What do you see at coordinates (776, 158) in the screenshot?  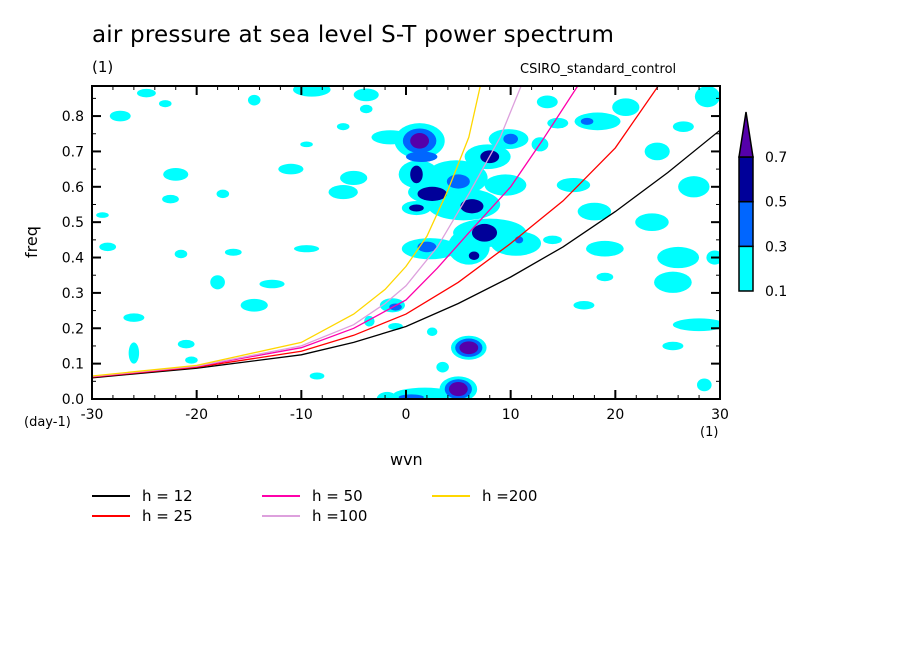 I see `colorbar-label: 0.7` at bounding box center [776, 158].